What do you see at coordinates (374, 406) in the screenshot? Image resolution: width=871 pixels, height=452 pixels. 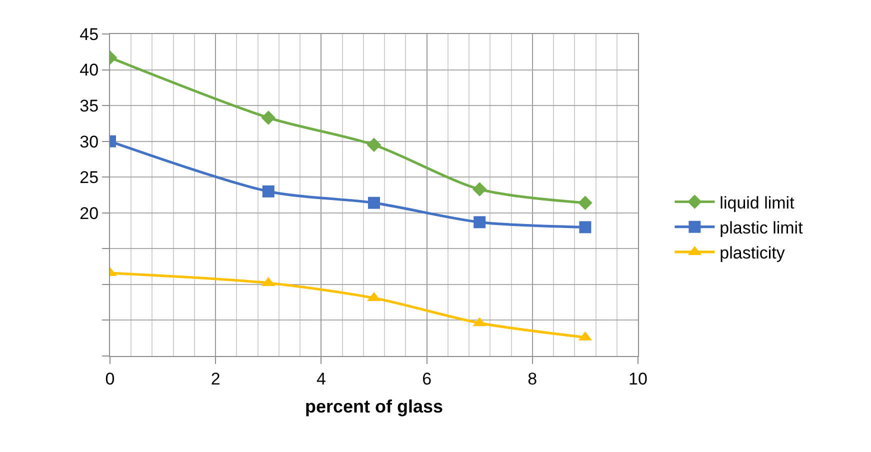 I see `x-axis-title: percent of glass` at bounding box center [374, 406].